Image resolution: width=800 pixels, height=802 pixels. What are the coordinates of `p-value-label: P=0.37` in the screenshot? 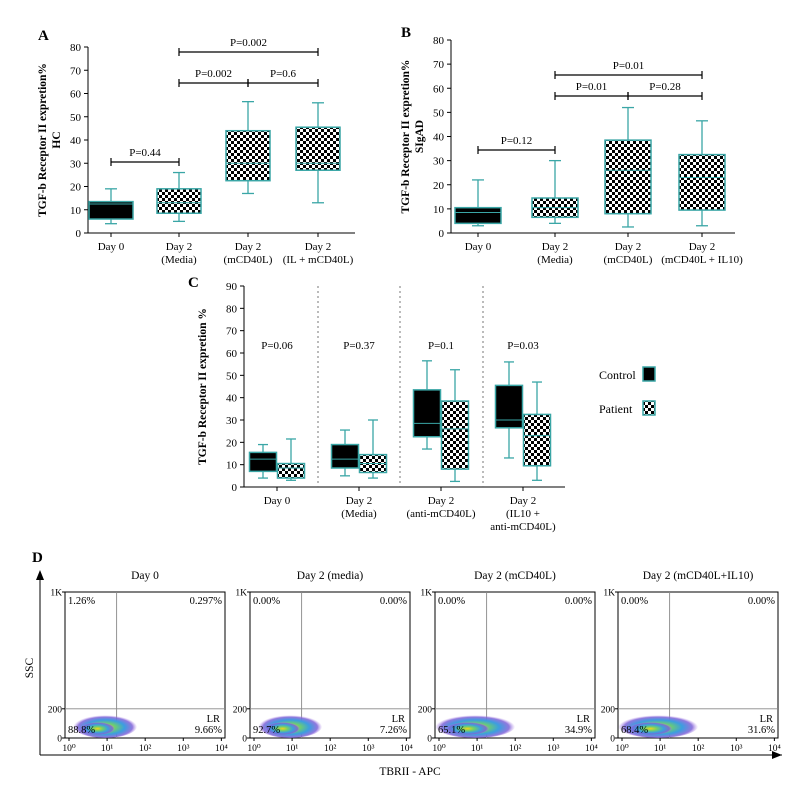 It's located at (359, 346).